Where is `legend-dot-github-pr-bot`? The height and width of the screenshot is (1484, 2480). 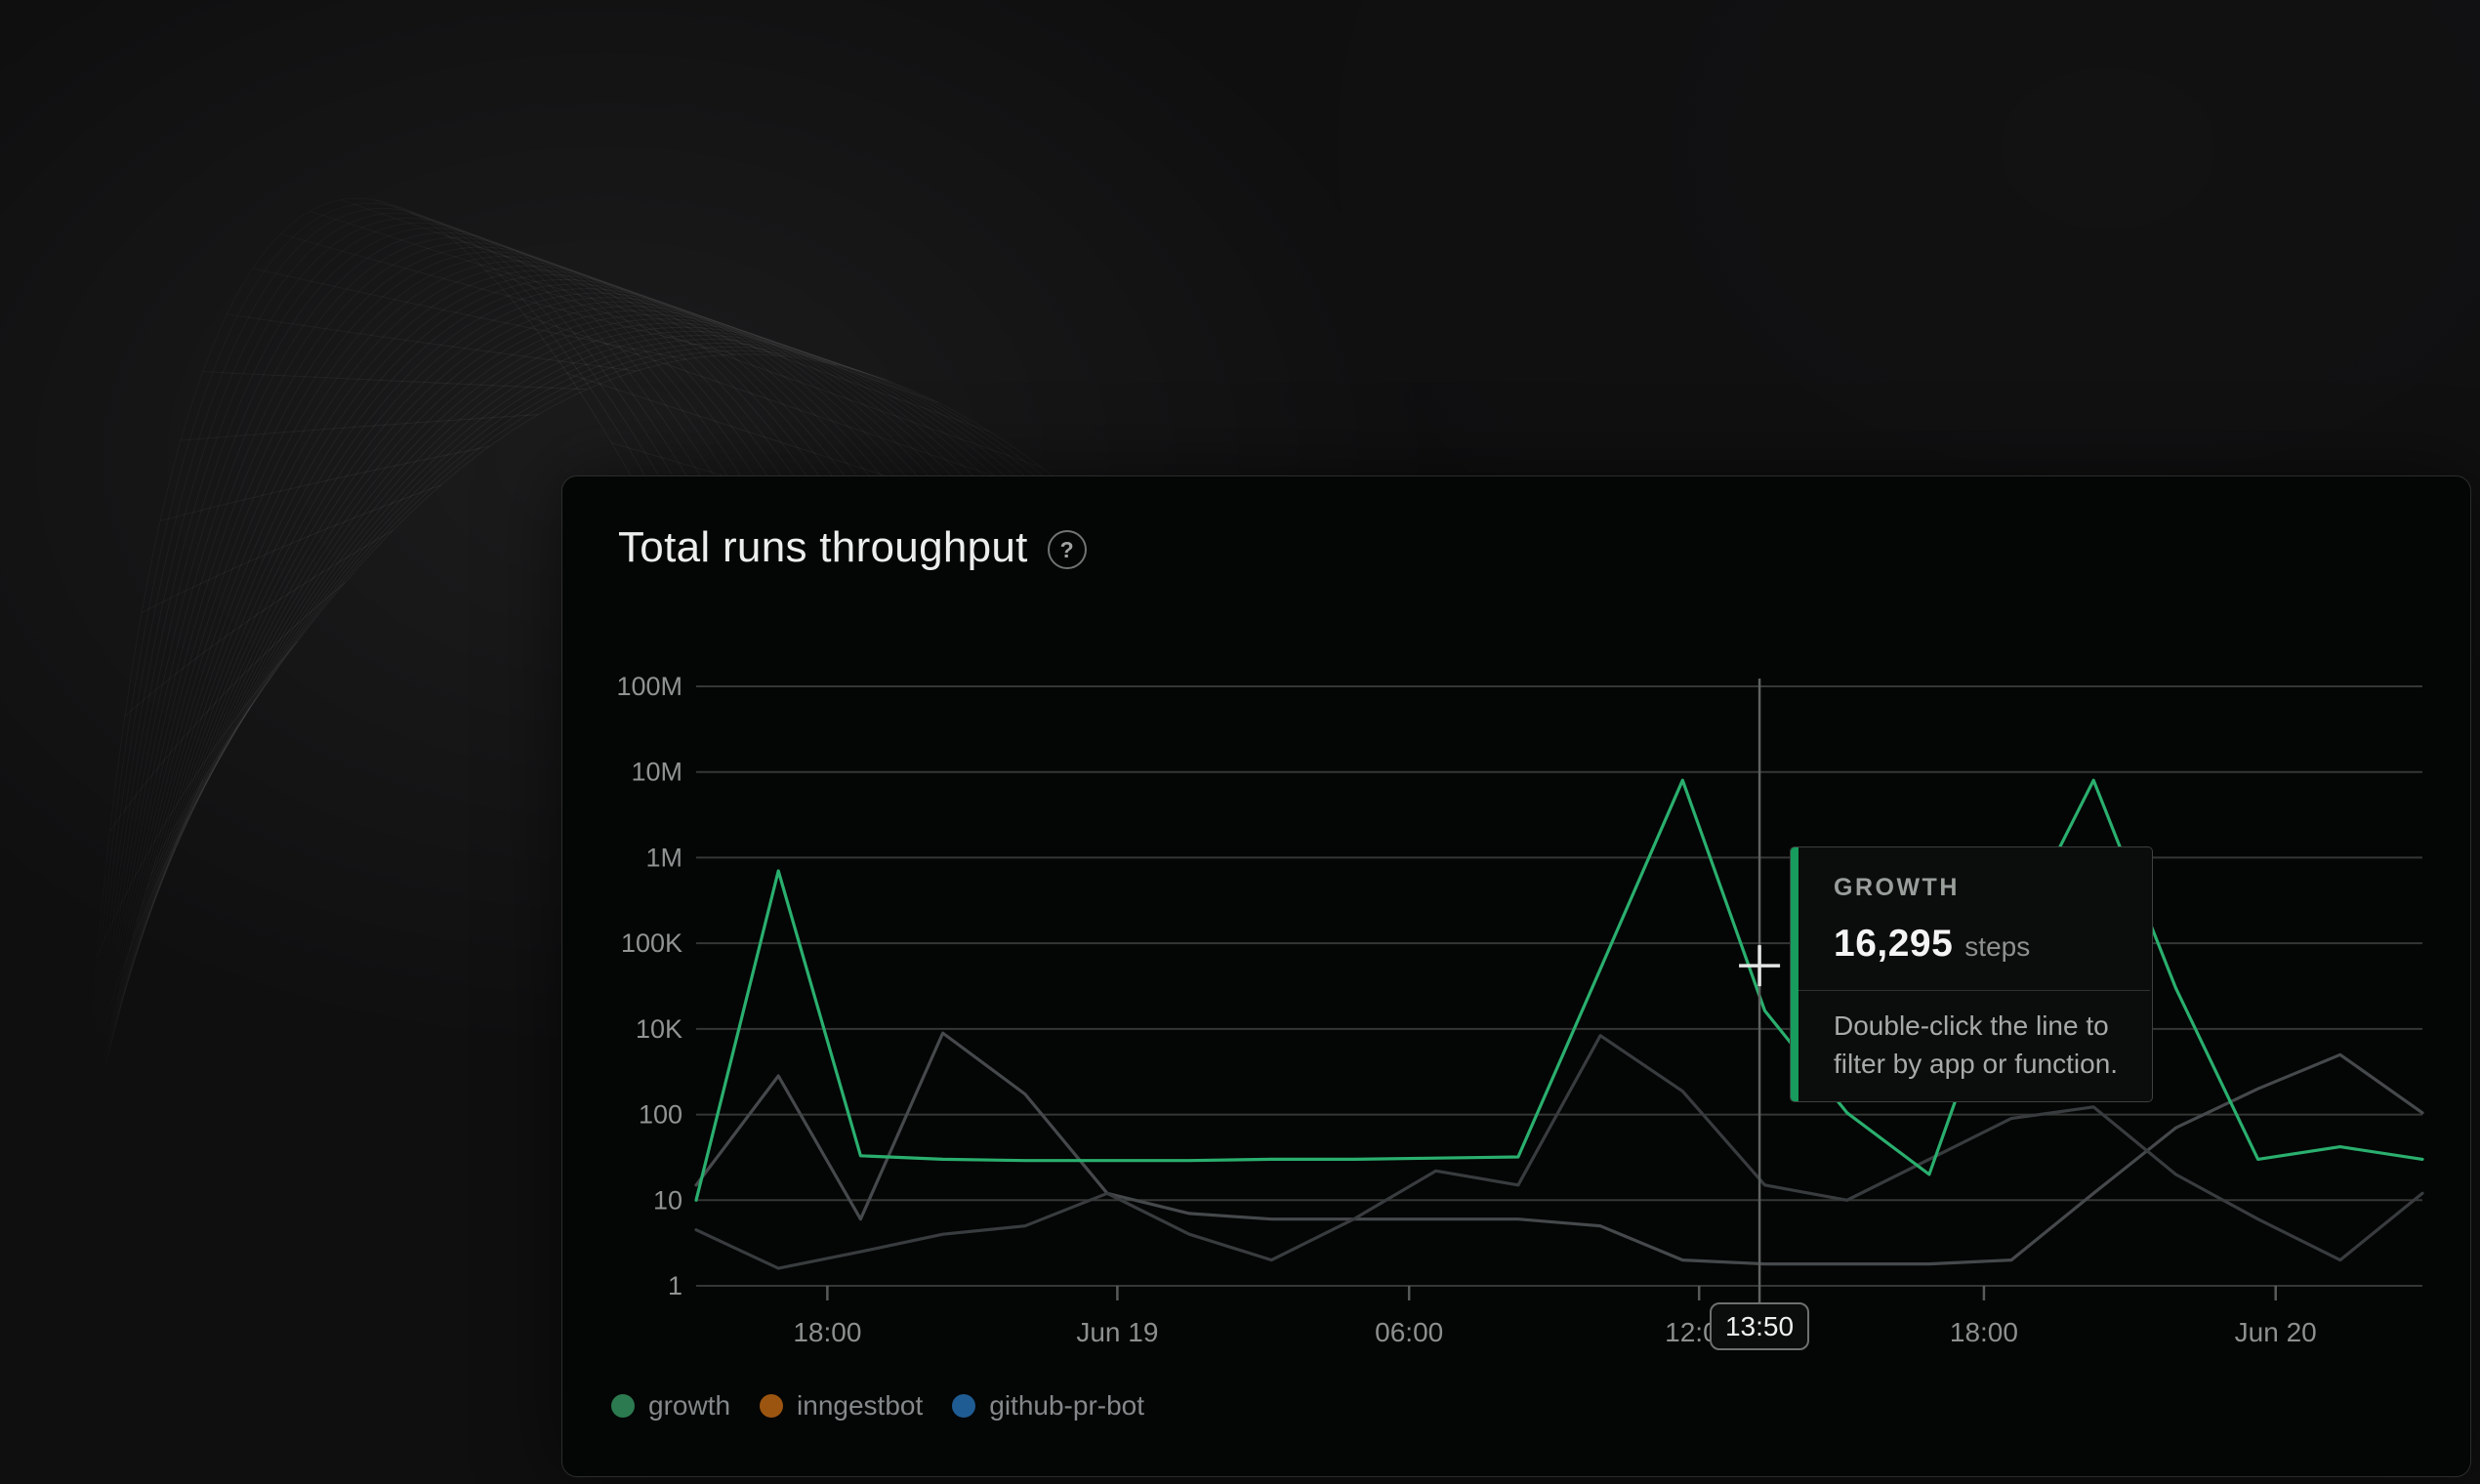
legend-dot-github-pr-bot is located at coordinates (964, 1406).